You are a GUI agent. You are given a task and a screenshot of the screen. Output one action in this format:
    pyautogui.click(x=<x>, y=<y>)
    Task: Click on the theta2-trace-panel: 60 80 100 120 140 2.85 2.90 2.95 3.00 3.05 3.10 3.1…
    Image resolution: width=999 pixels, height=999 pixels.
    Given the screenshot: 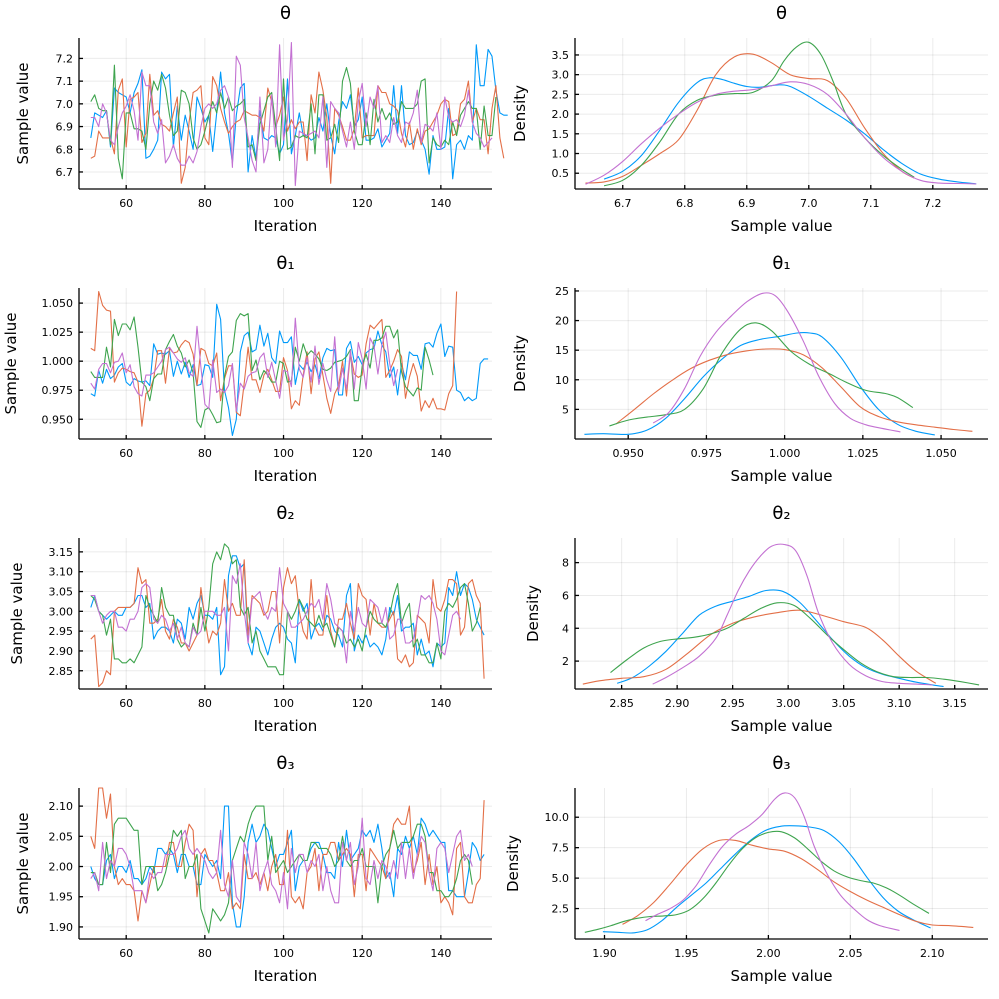 What is the action you would take?
    pyautogui.click(x=250, y=619)
    